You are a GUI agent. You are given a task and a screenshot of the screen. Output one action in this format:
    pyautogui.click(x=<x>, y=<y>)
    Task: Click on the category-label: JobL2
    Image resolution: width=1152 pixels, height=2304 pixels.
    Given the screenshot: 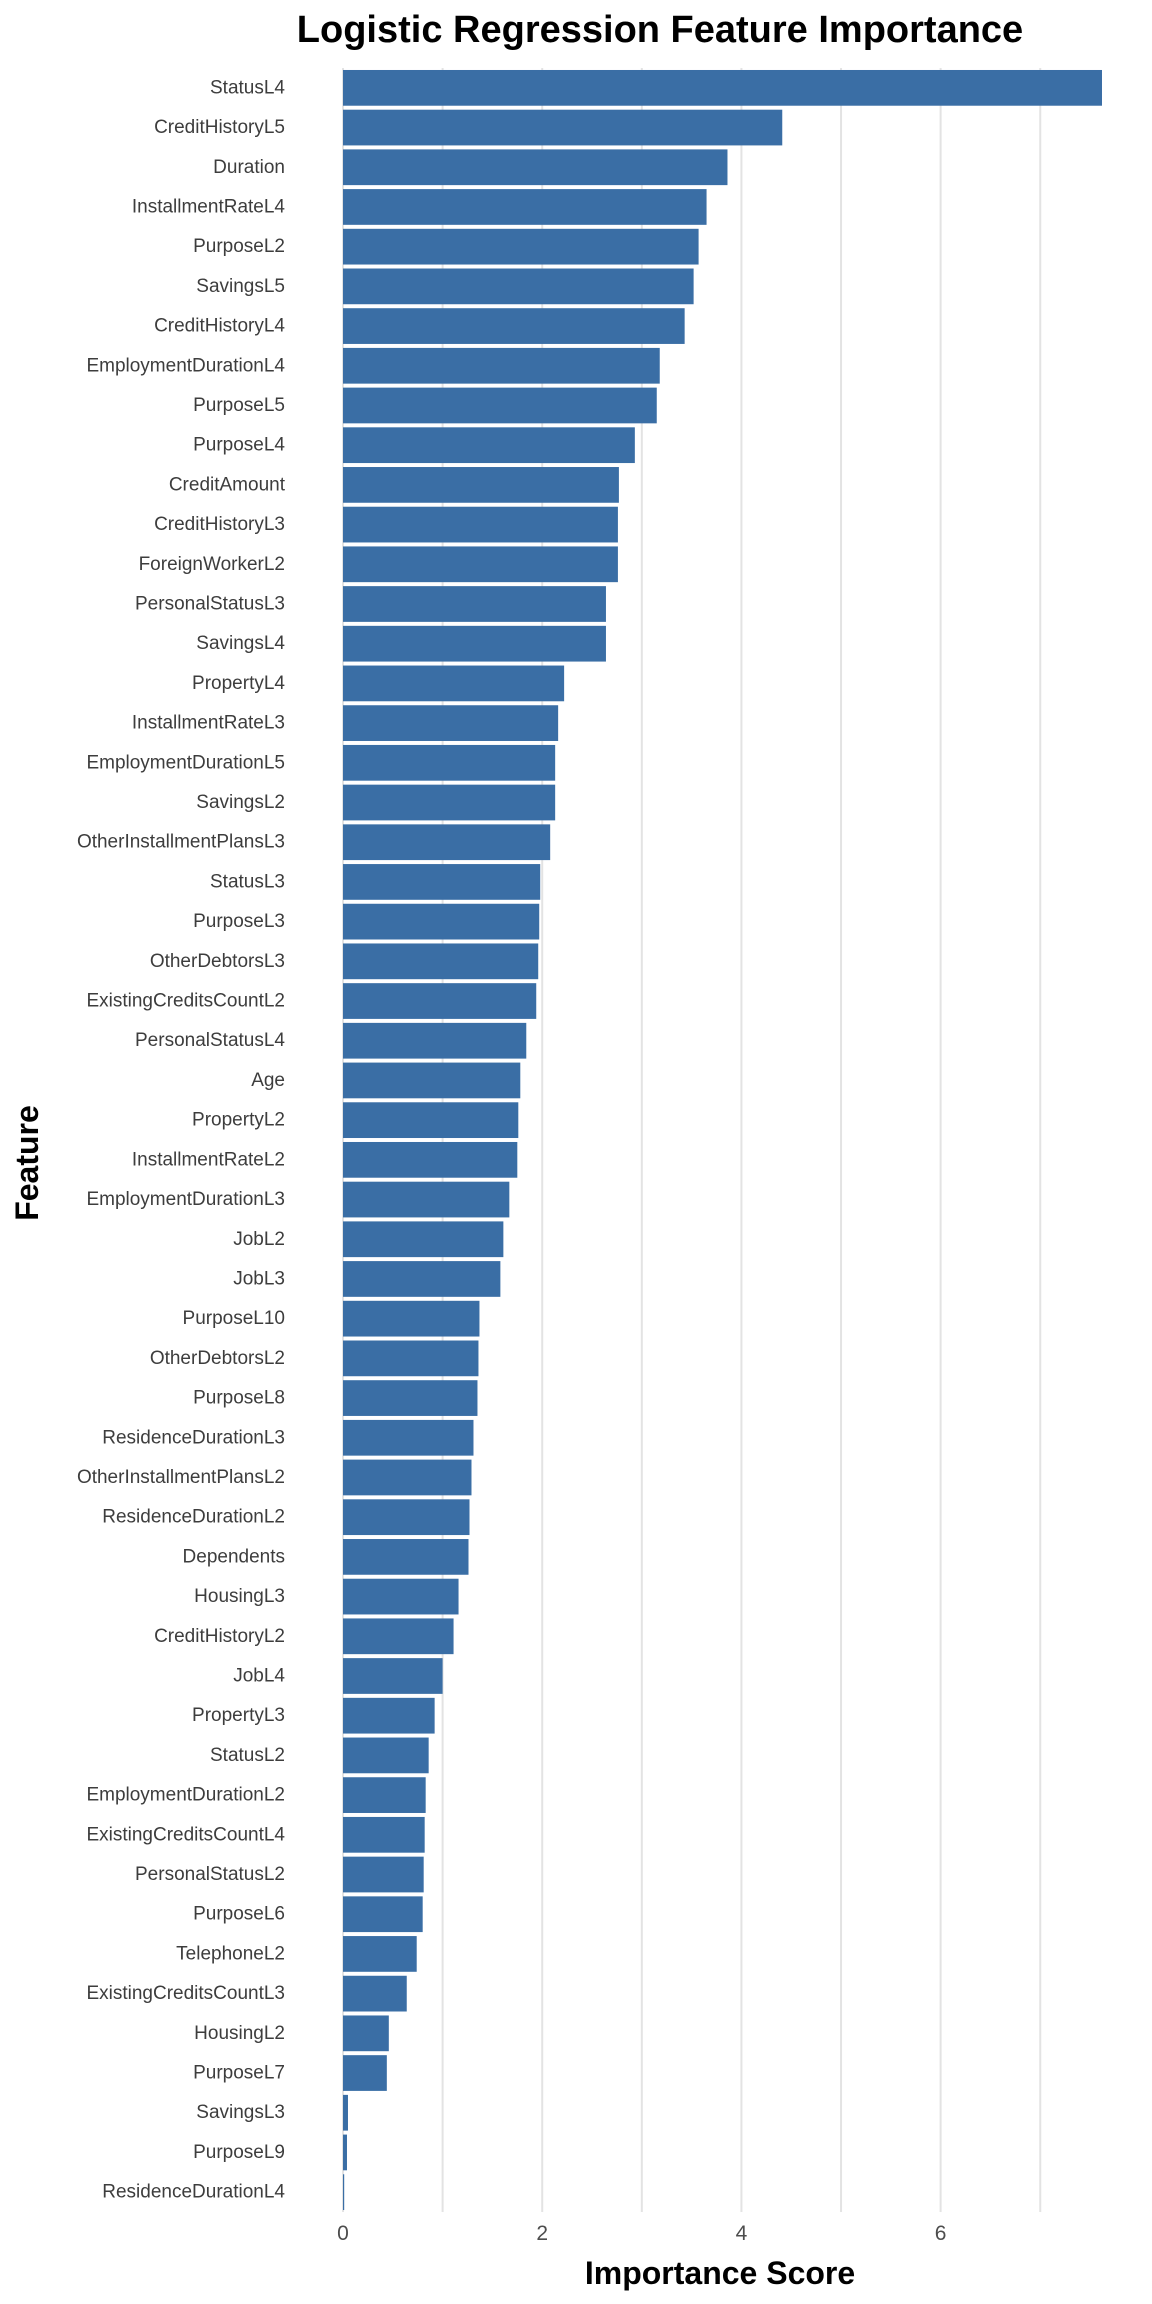 What is the action you would take?
    pyautogui.click(x=259, y=1239)
    